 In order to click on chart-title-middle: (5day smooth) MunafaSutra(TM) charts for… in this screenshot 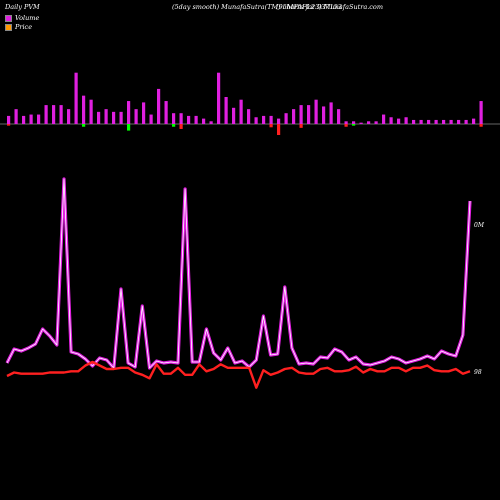, I will do `click(257, 7)`.